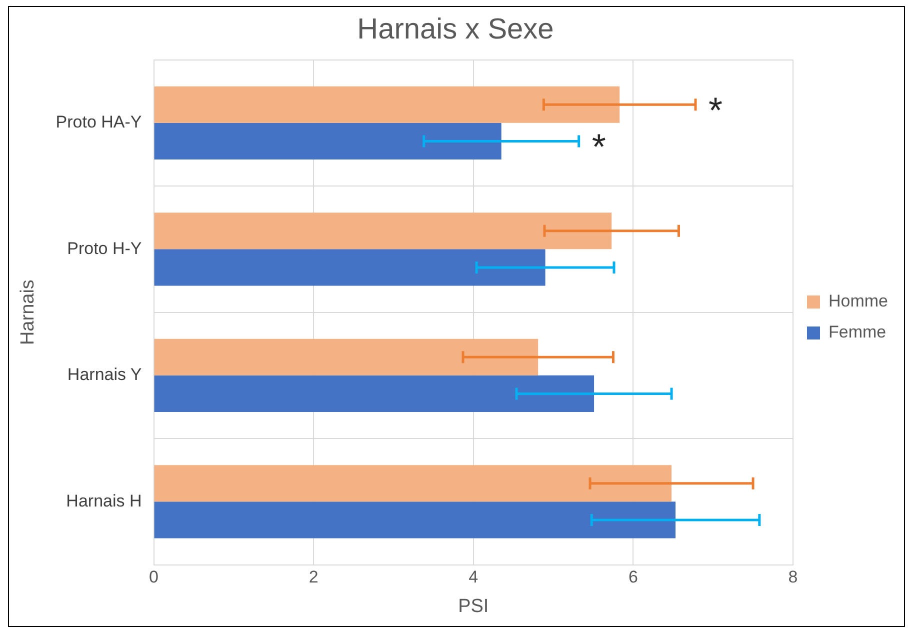  What do you see at coordinates (793, 577) in the screenshot?
I see `x-tick-label: 8` at bounding box center [793, 577].